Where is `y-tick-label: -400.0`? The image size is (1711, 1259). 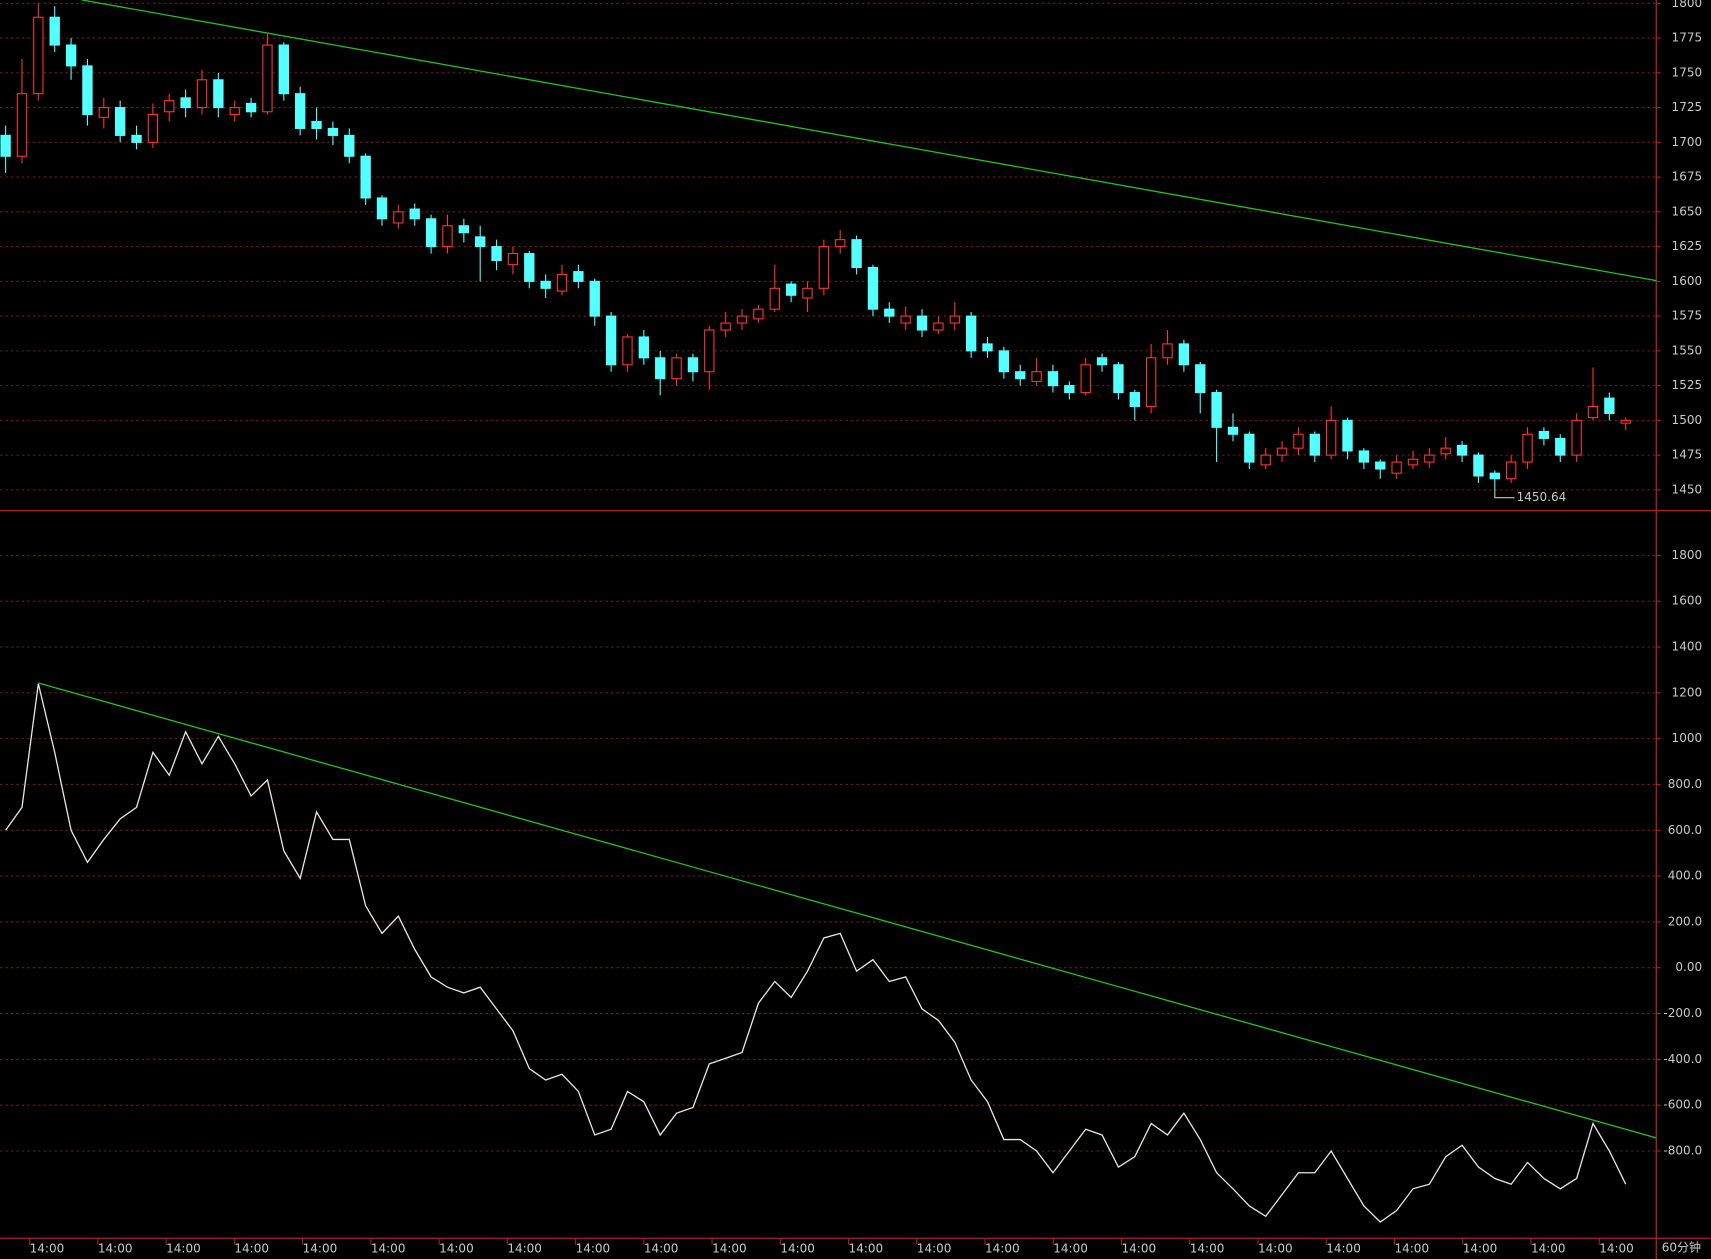 y-tick-label: -400.0 is located at coordinates (1682, 1059).